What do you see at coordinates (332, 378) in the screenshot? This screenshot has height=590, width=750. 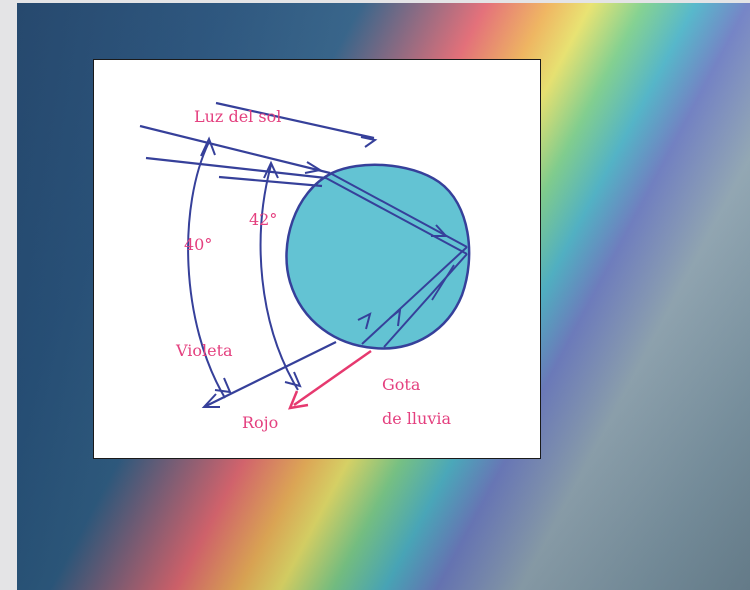 I see `red-ray` at bounding box center [332, 378].